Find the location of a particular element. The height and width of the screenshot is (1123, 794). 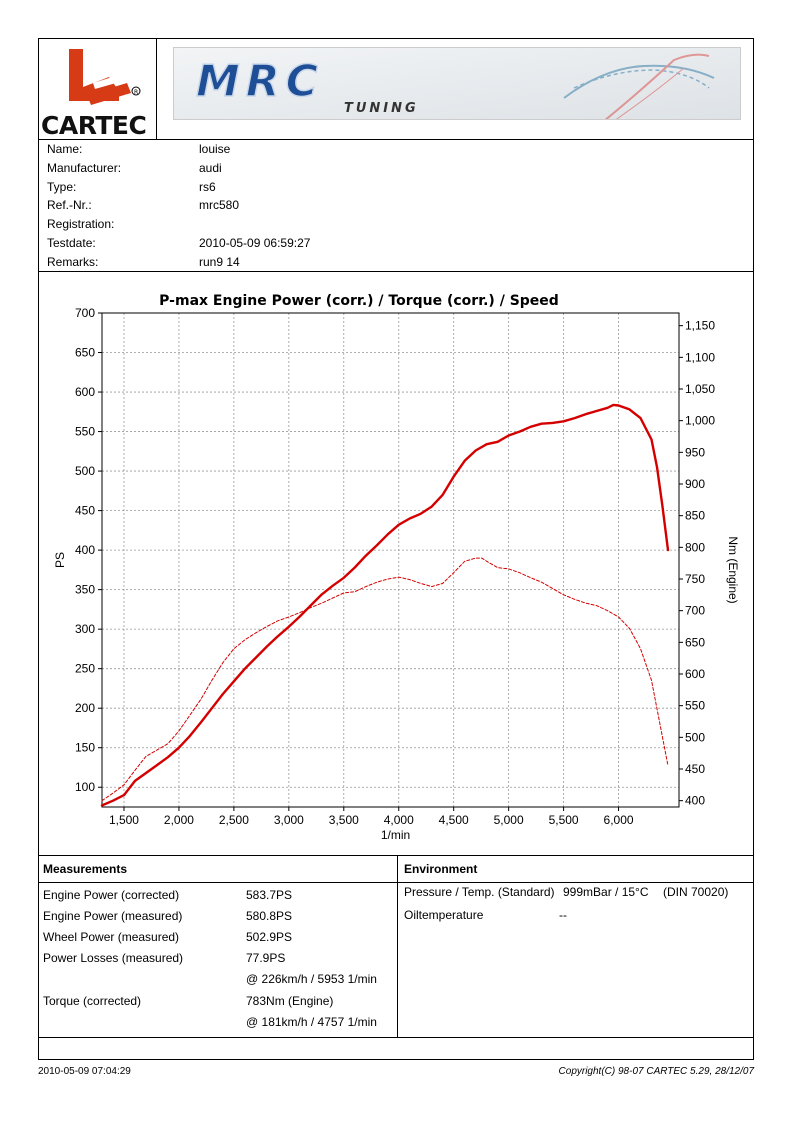

info-divider is located at coordinates (396, 271).